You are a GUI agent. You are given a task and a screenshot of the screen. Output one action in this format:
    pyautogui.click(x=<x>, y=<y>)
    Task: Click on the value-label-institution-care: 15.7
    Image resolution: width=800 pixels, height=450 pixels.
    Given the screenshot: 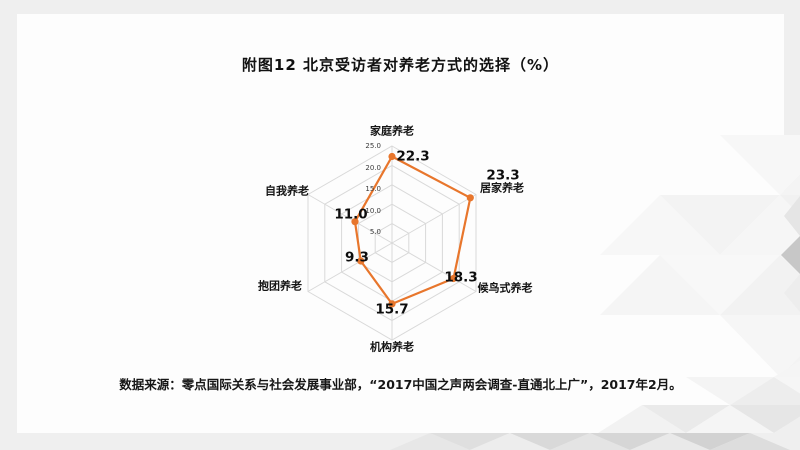 What is the action you would take?
    pyautogui.click(x=392, y=309)
    